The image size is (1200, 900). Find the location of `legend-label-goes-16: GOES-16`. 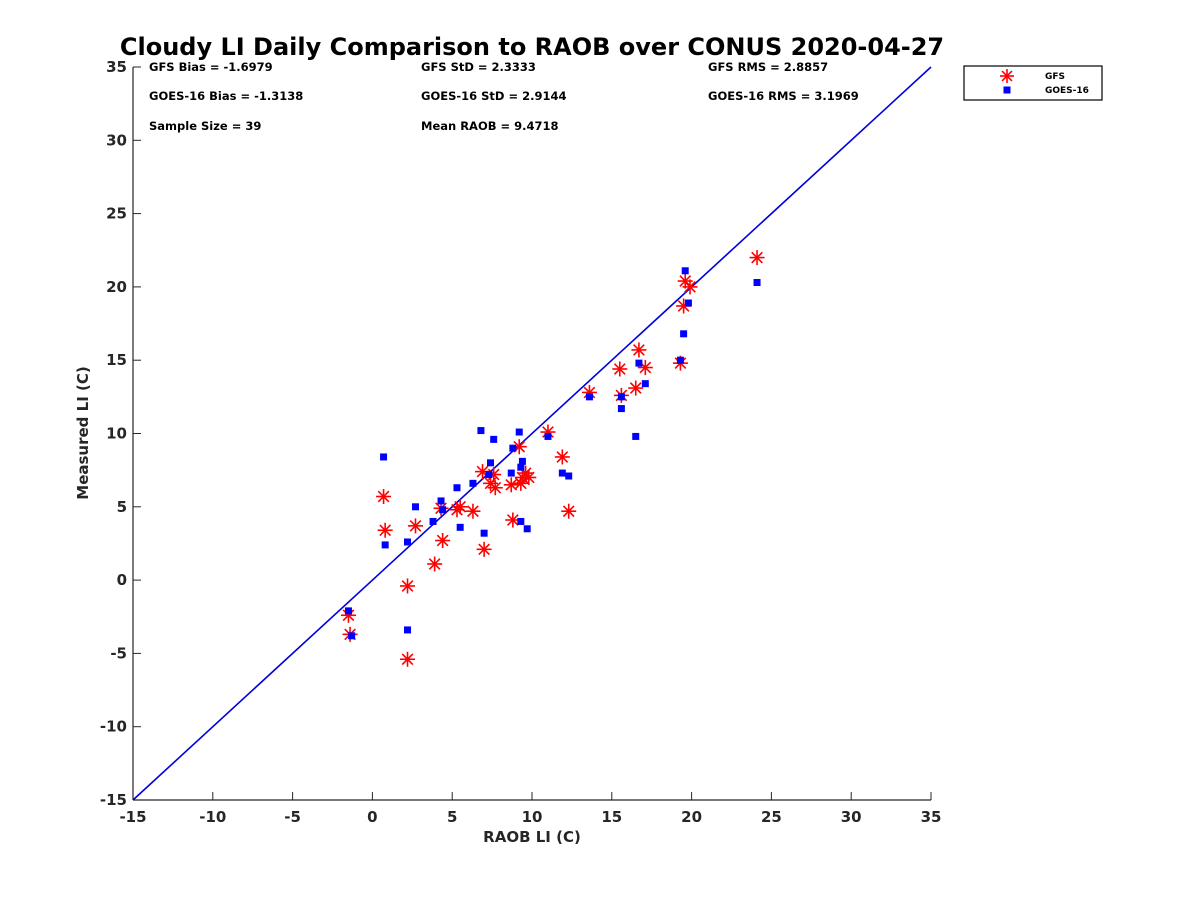

legend-label-goes-16: GOES-16 is located at coordinates (1067, 91).